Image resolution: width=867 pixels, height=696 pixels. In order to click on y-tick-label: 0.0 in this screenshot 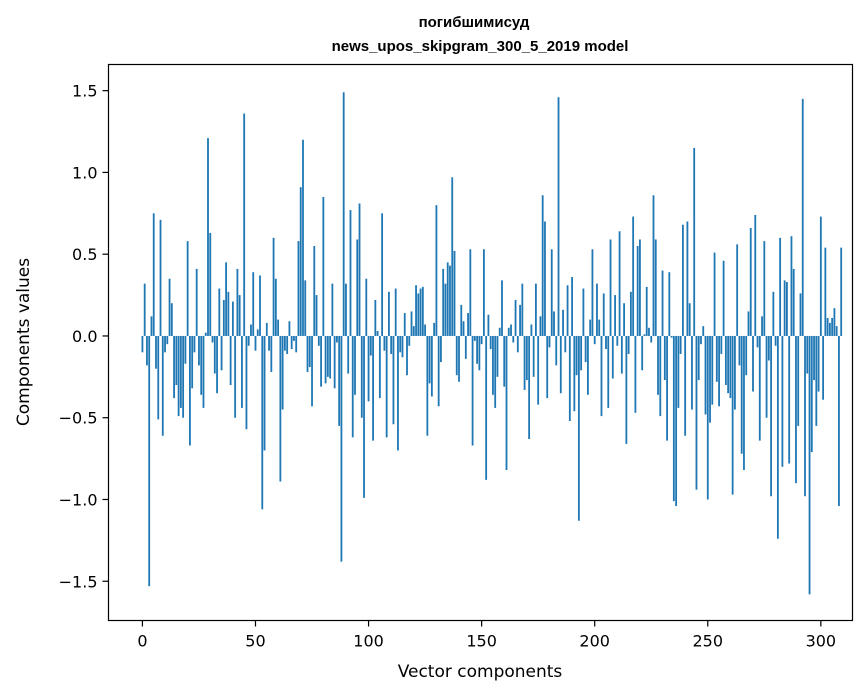, I will do `click(84, 336)`.